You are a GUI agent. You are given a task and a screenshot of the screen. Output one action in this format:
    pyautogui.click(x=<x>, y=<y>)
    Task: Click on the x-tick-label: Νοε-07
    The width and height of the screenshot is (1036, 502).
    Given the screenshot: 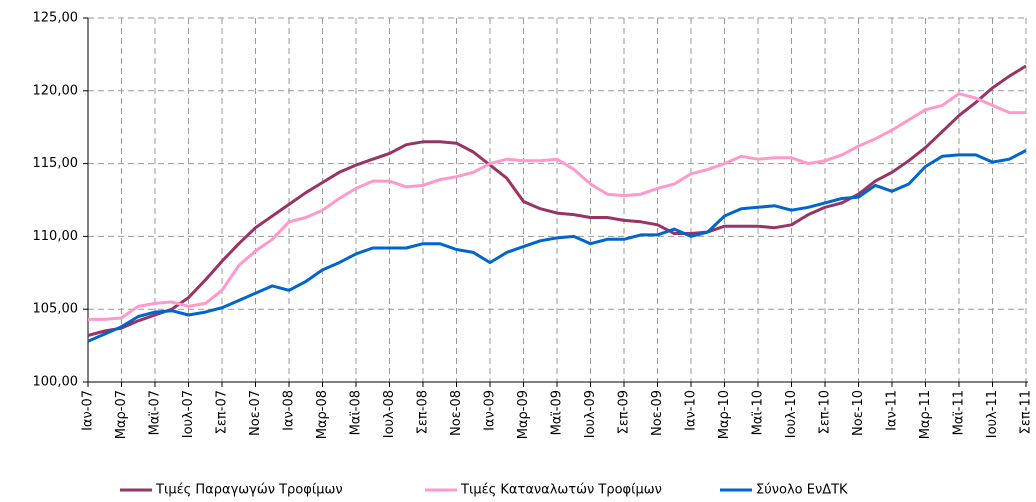 What is the action you would take?
    pyautogui.click(x=255, y=413)
    